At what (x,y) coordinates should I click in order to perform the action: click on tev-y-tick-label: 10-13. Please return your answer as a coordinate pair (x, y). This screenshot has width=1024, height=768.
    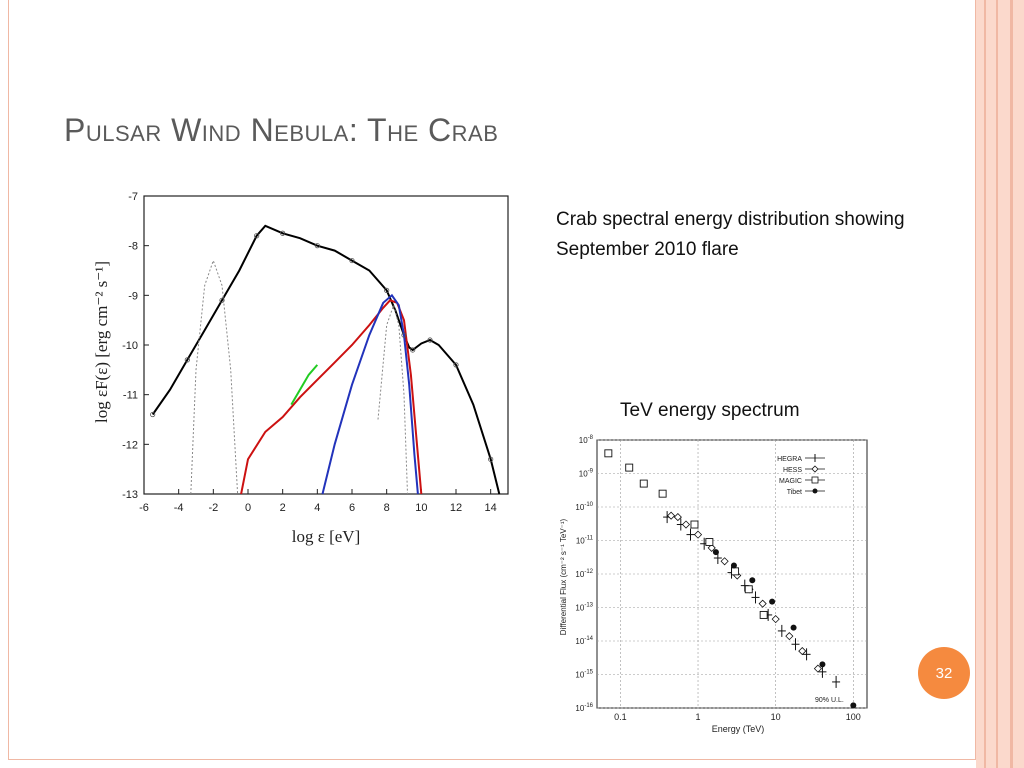
    Looking at the image, I should click on (584, 608).